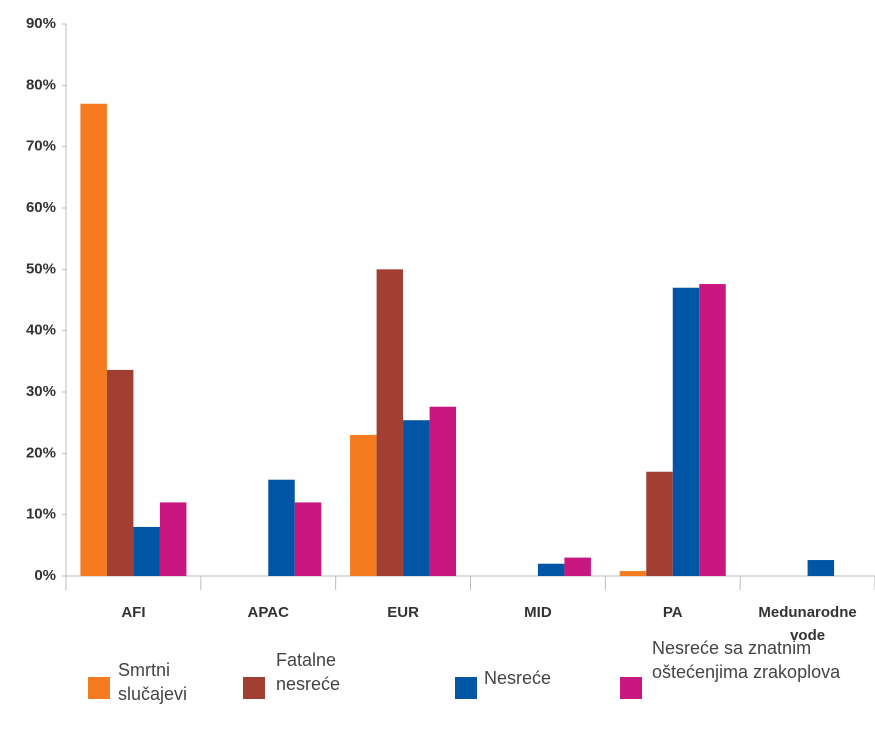  What do you see at coordinates (807, 624) in the screenshot?
I see `x-tick-label: Medunarodne vode` at bounding box center [807, 624].